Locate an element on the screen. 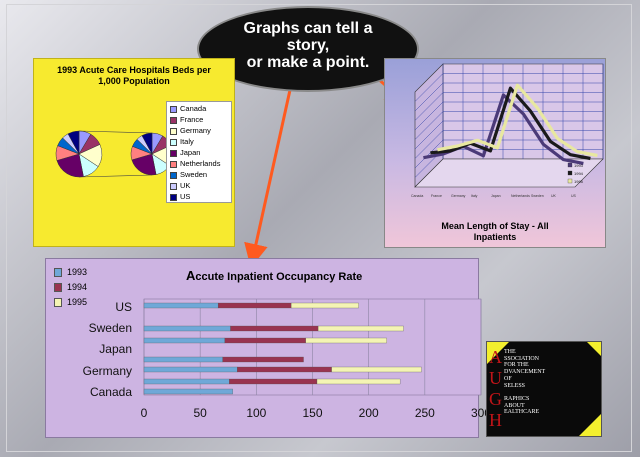 Image resolution: width=640 pixels, height=457 pixels. bar-xtick-label: 50 is located at coordinates (200, 413).